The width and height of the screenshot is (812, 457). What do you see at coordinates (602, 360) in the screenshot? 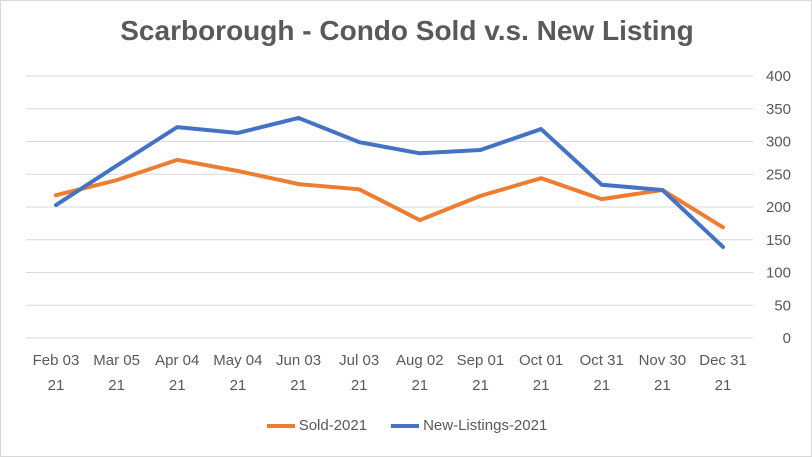
I see `x-tick-label: Oct 31` at bounding box center [602, 360].